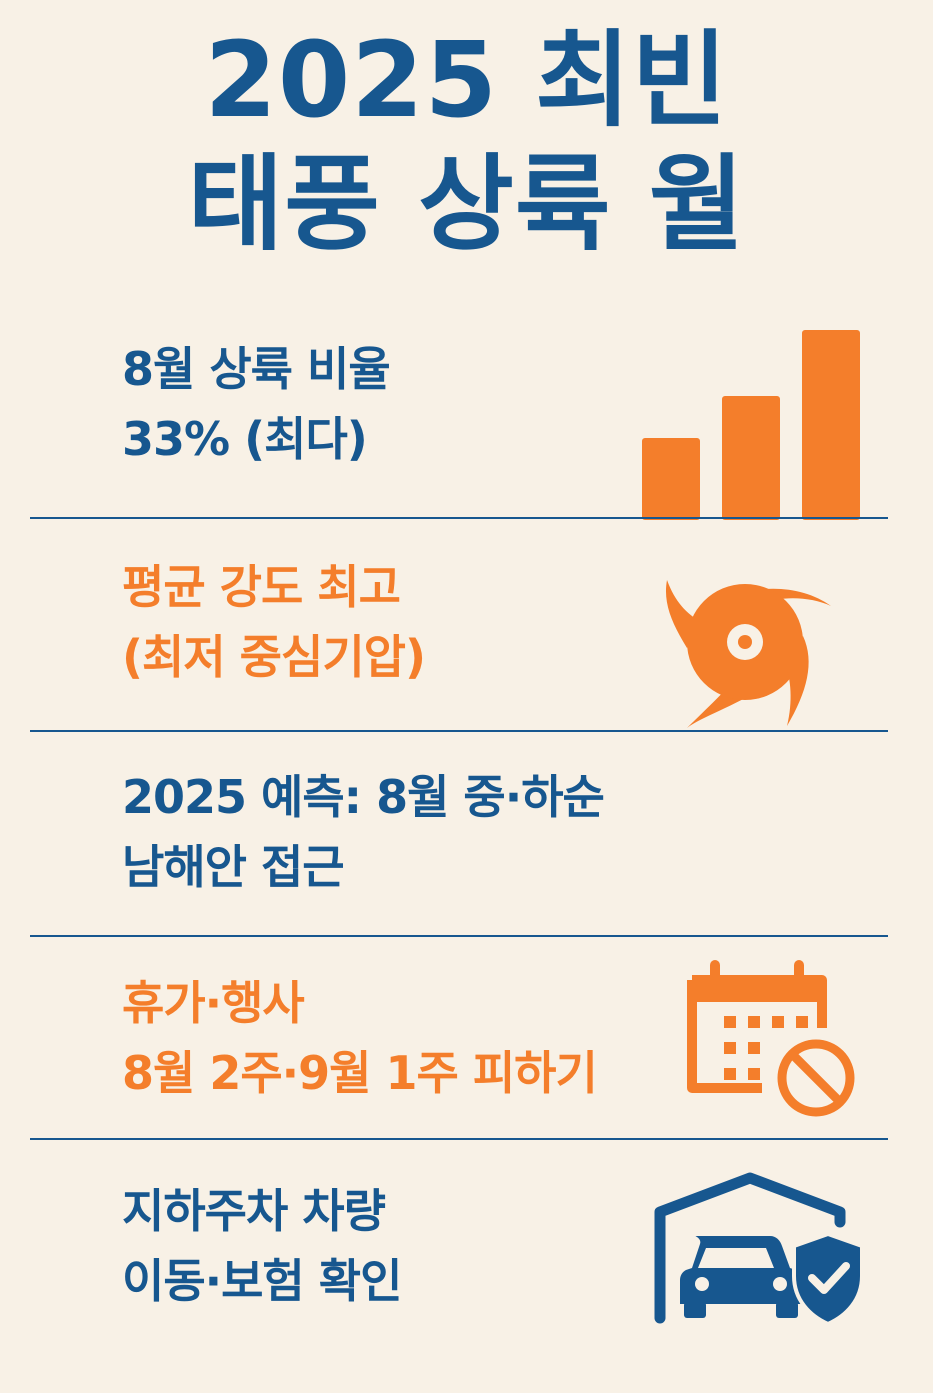 This screenshot has height=1393, width=933. What do you see at coordinates (751, 458) in the screenshot?
I see `bar-medium` at bounding box center [751, 458].